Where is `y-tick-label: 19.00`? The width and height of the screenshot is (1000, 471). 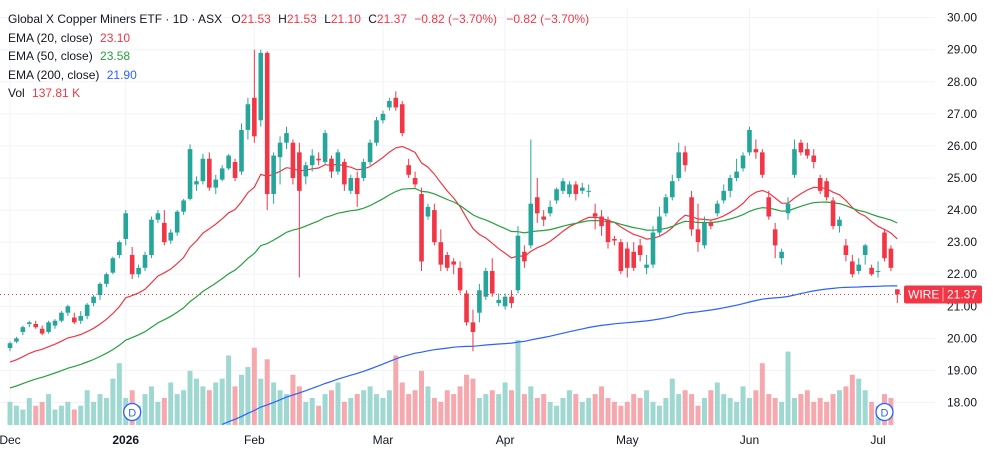 y-tick-label: 19.00 is located at coordinates (962, 370).